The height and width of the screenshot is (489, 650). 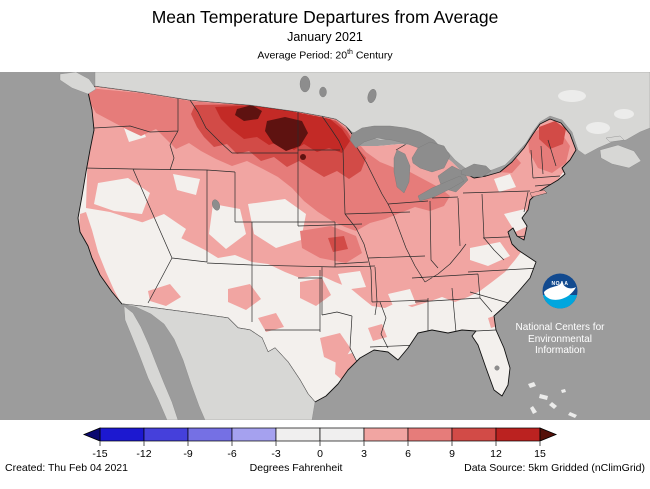 What do you see at coordinates (216, 205) in the screenshot?
I see `great-salt-lake` at bounding box center [216, 205].